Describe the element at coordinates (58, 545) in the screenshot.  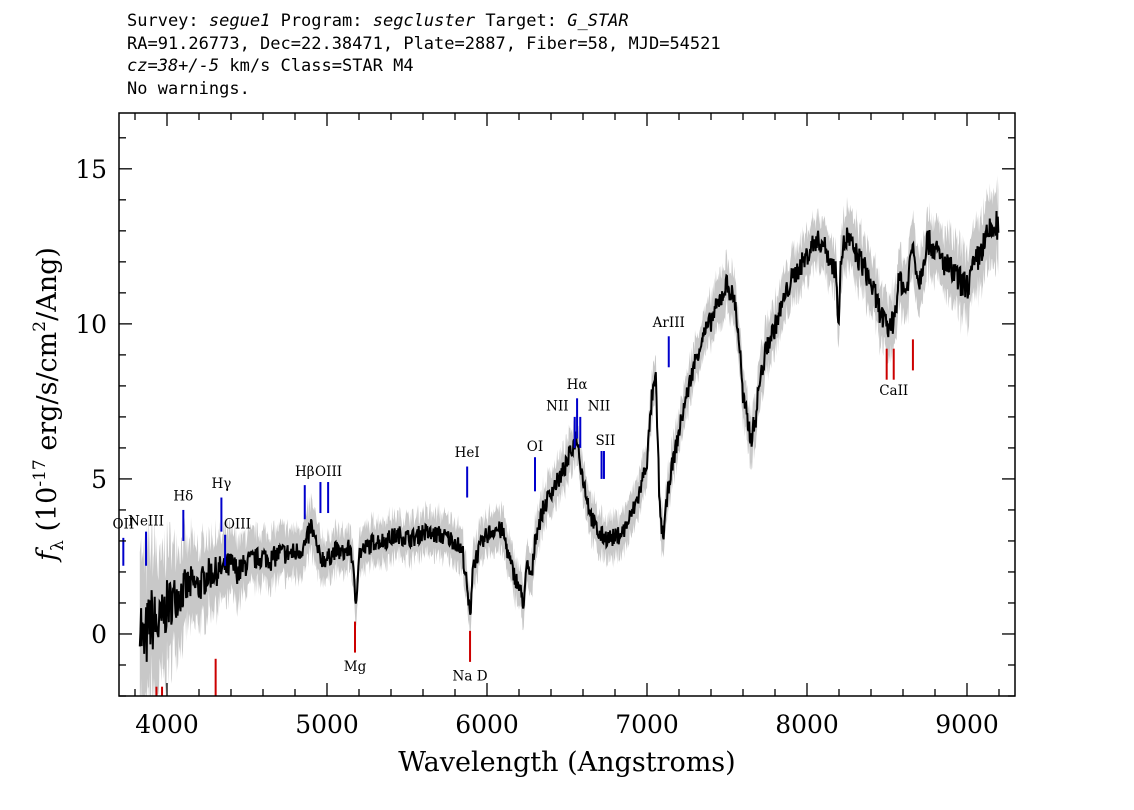
I see `y-axis-symbol-sub: λ` at that location.